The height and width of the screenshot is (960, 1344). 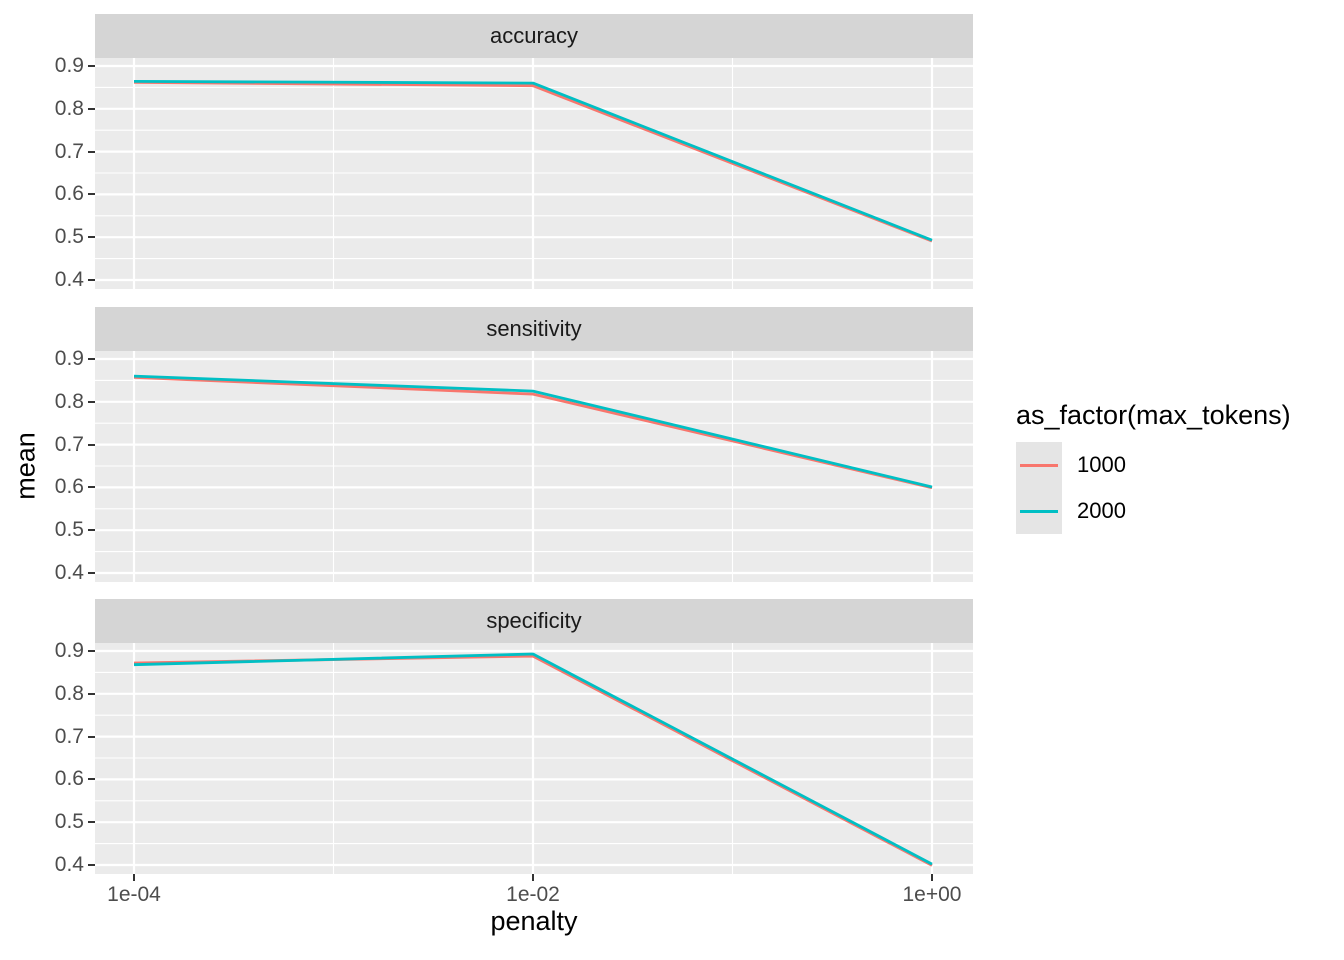 I want to click on x-tick-label: 1e-02, so click(x=533, y=894).